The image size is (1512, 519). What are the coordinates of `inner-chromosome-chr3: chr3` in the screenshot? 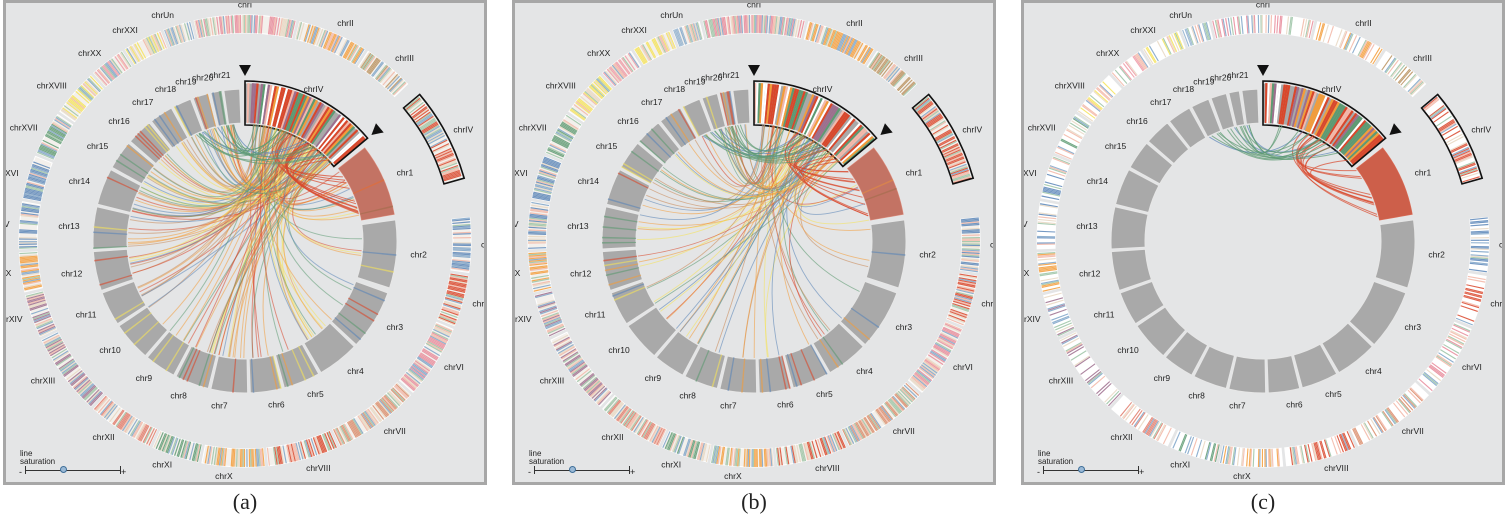 It's located at (366, 313).